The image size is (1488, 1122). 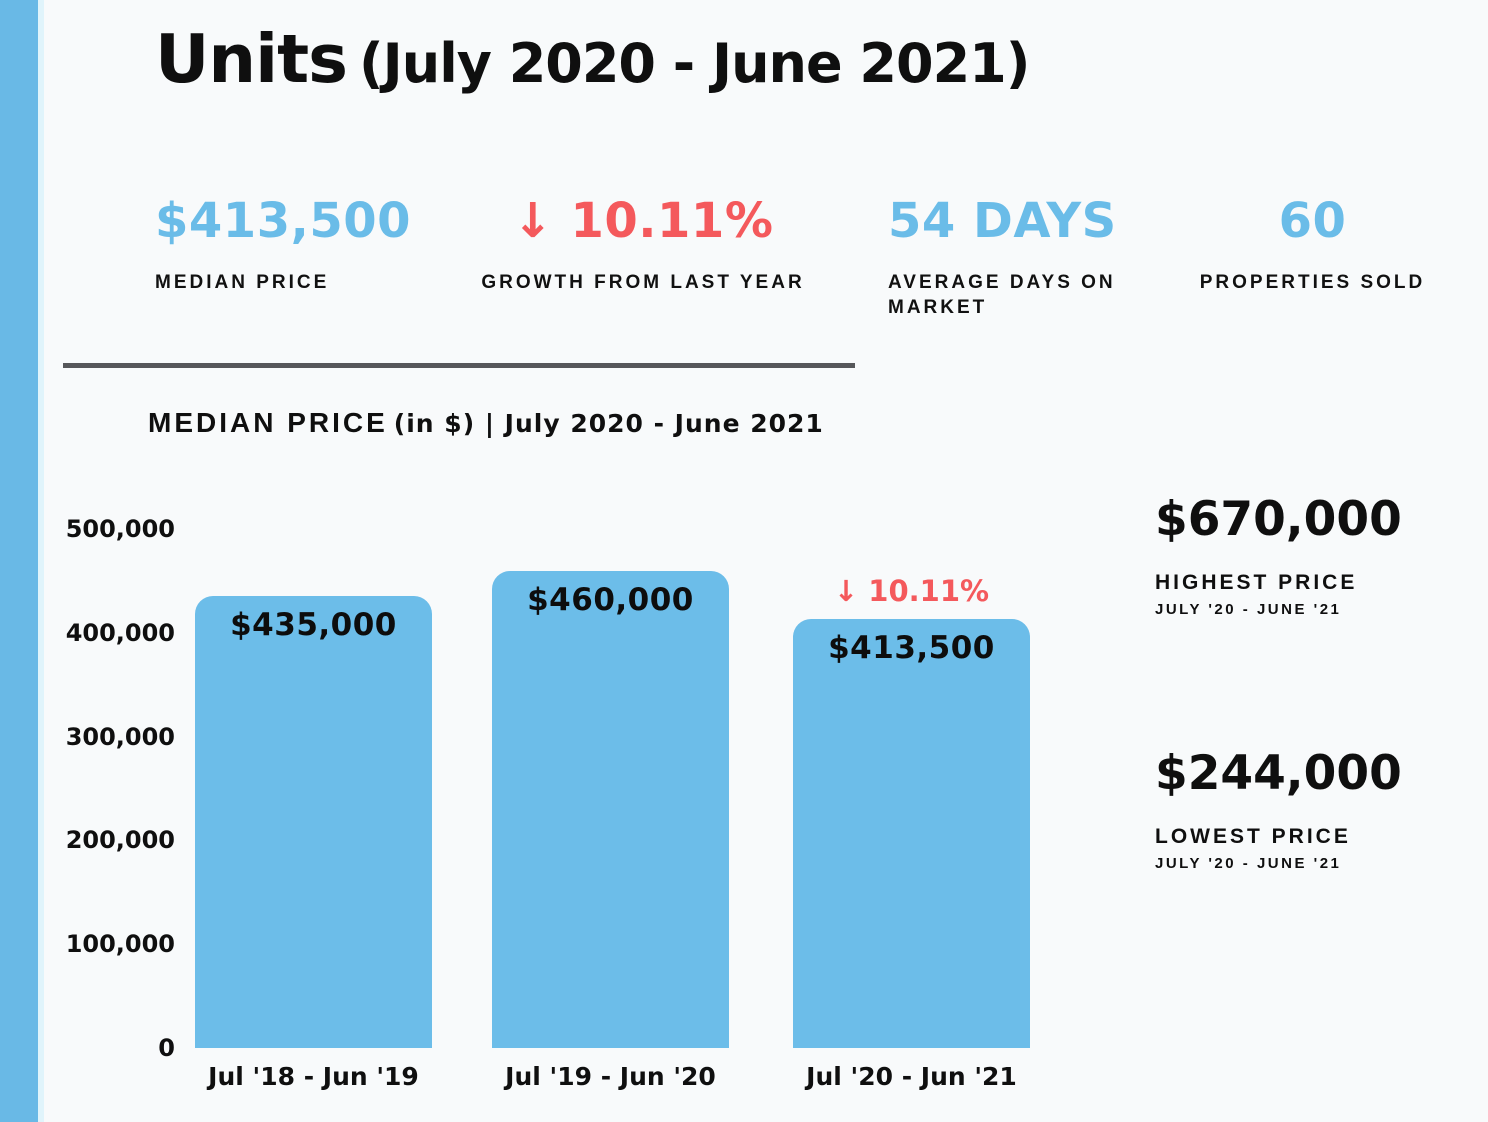 What do you see at coordinates (120, 944) in the screenshot?
I see `y-axis-tick-label: 100,000` at bounding box center [120, 944].